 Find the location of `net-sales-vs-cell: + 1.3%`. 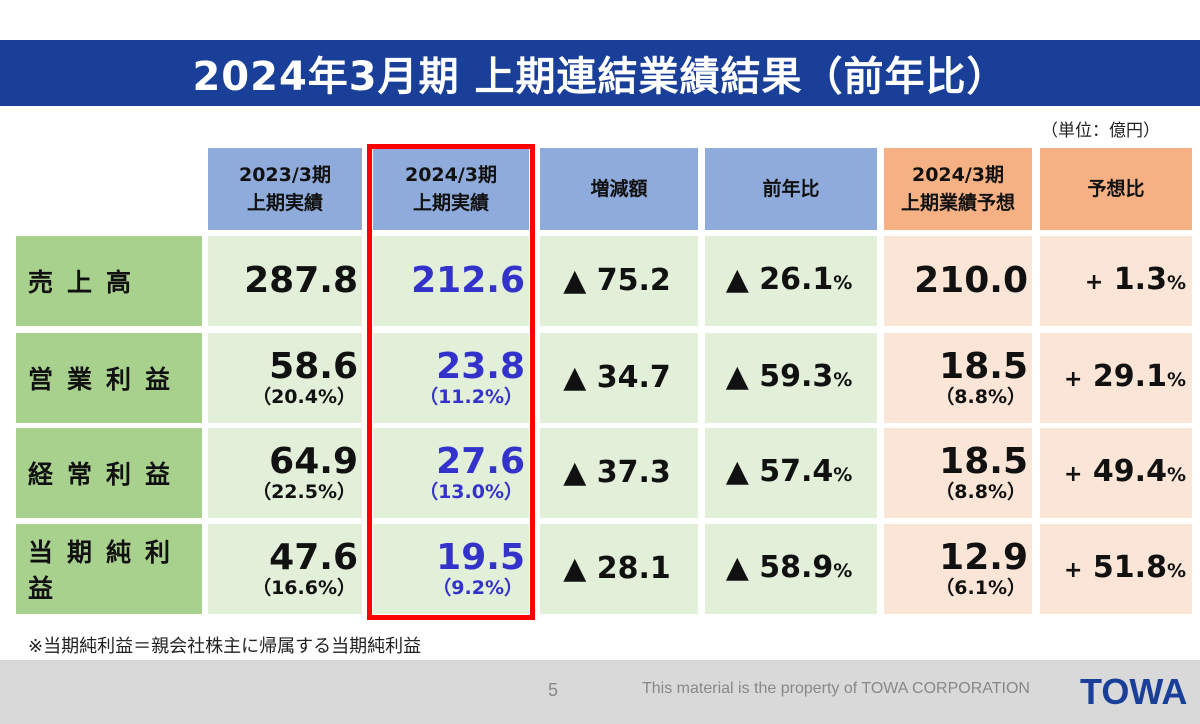

net-sales-vs-cell: + 1.3% is located at coordinates (1116, 281).